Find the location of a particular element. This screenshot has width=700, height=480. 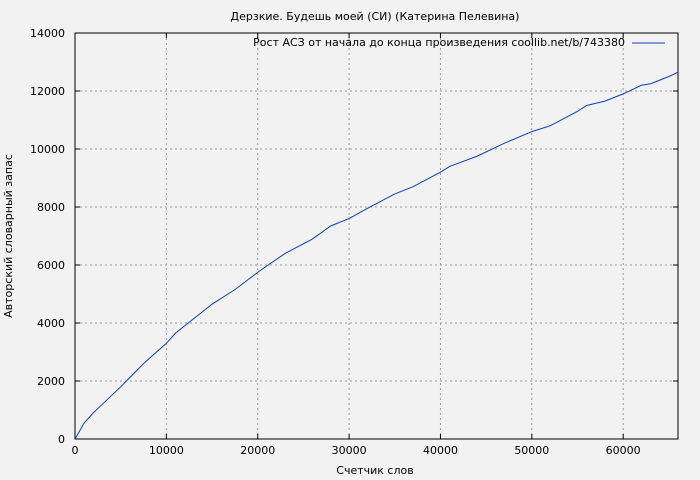

x-tick-label: 30000 is located at coordinates (349, 450).